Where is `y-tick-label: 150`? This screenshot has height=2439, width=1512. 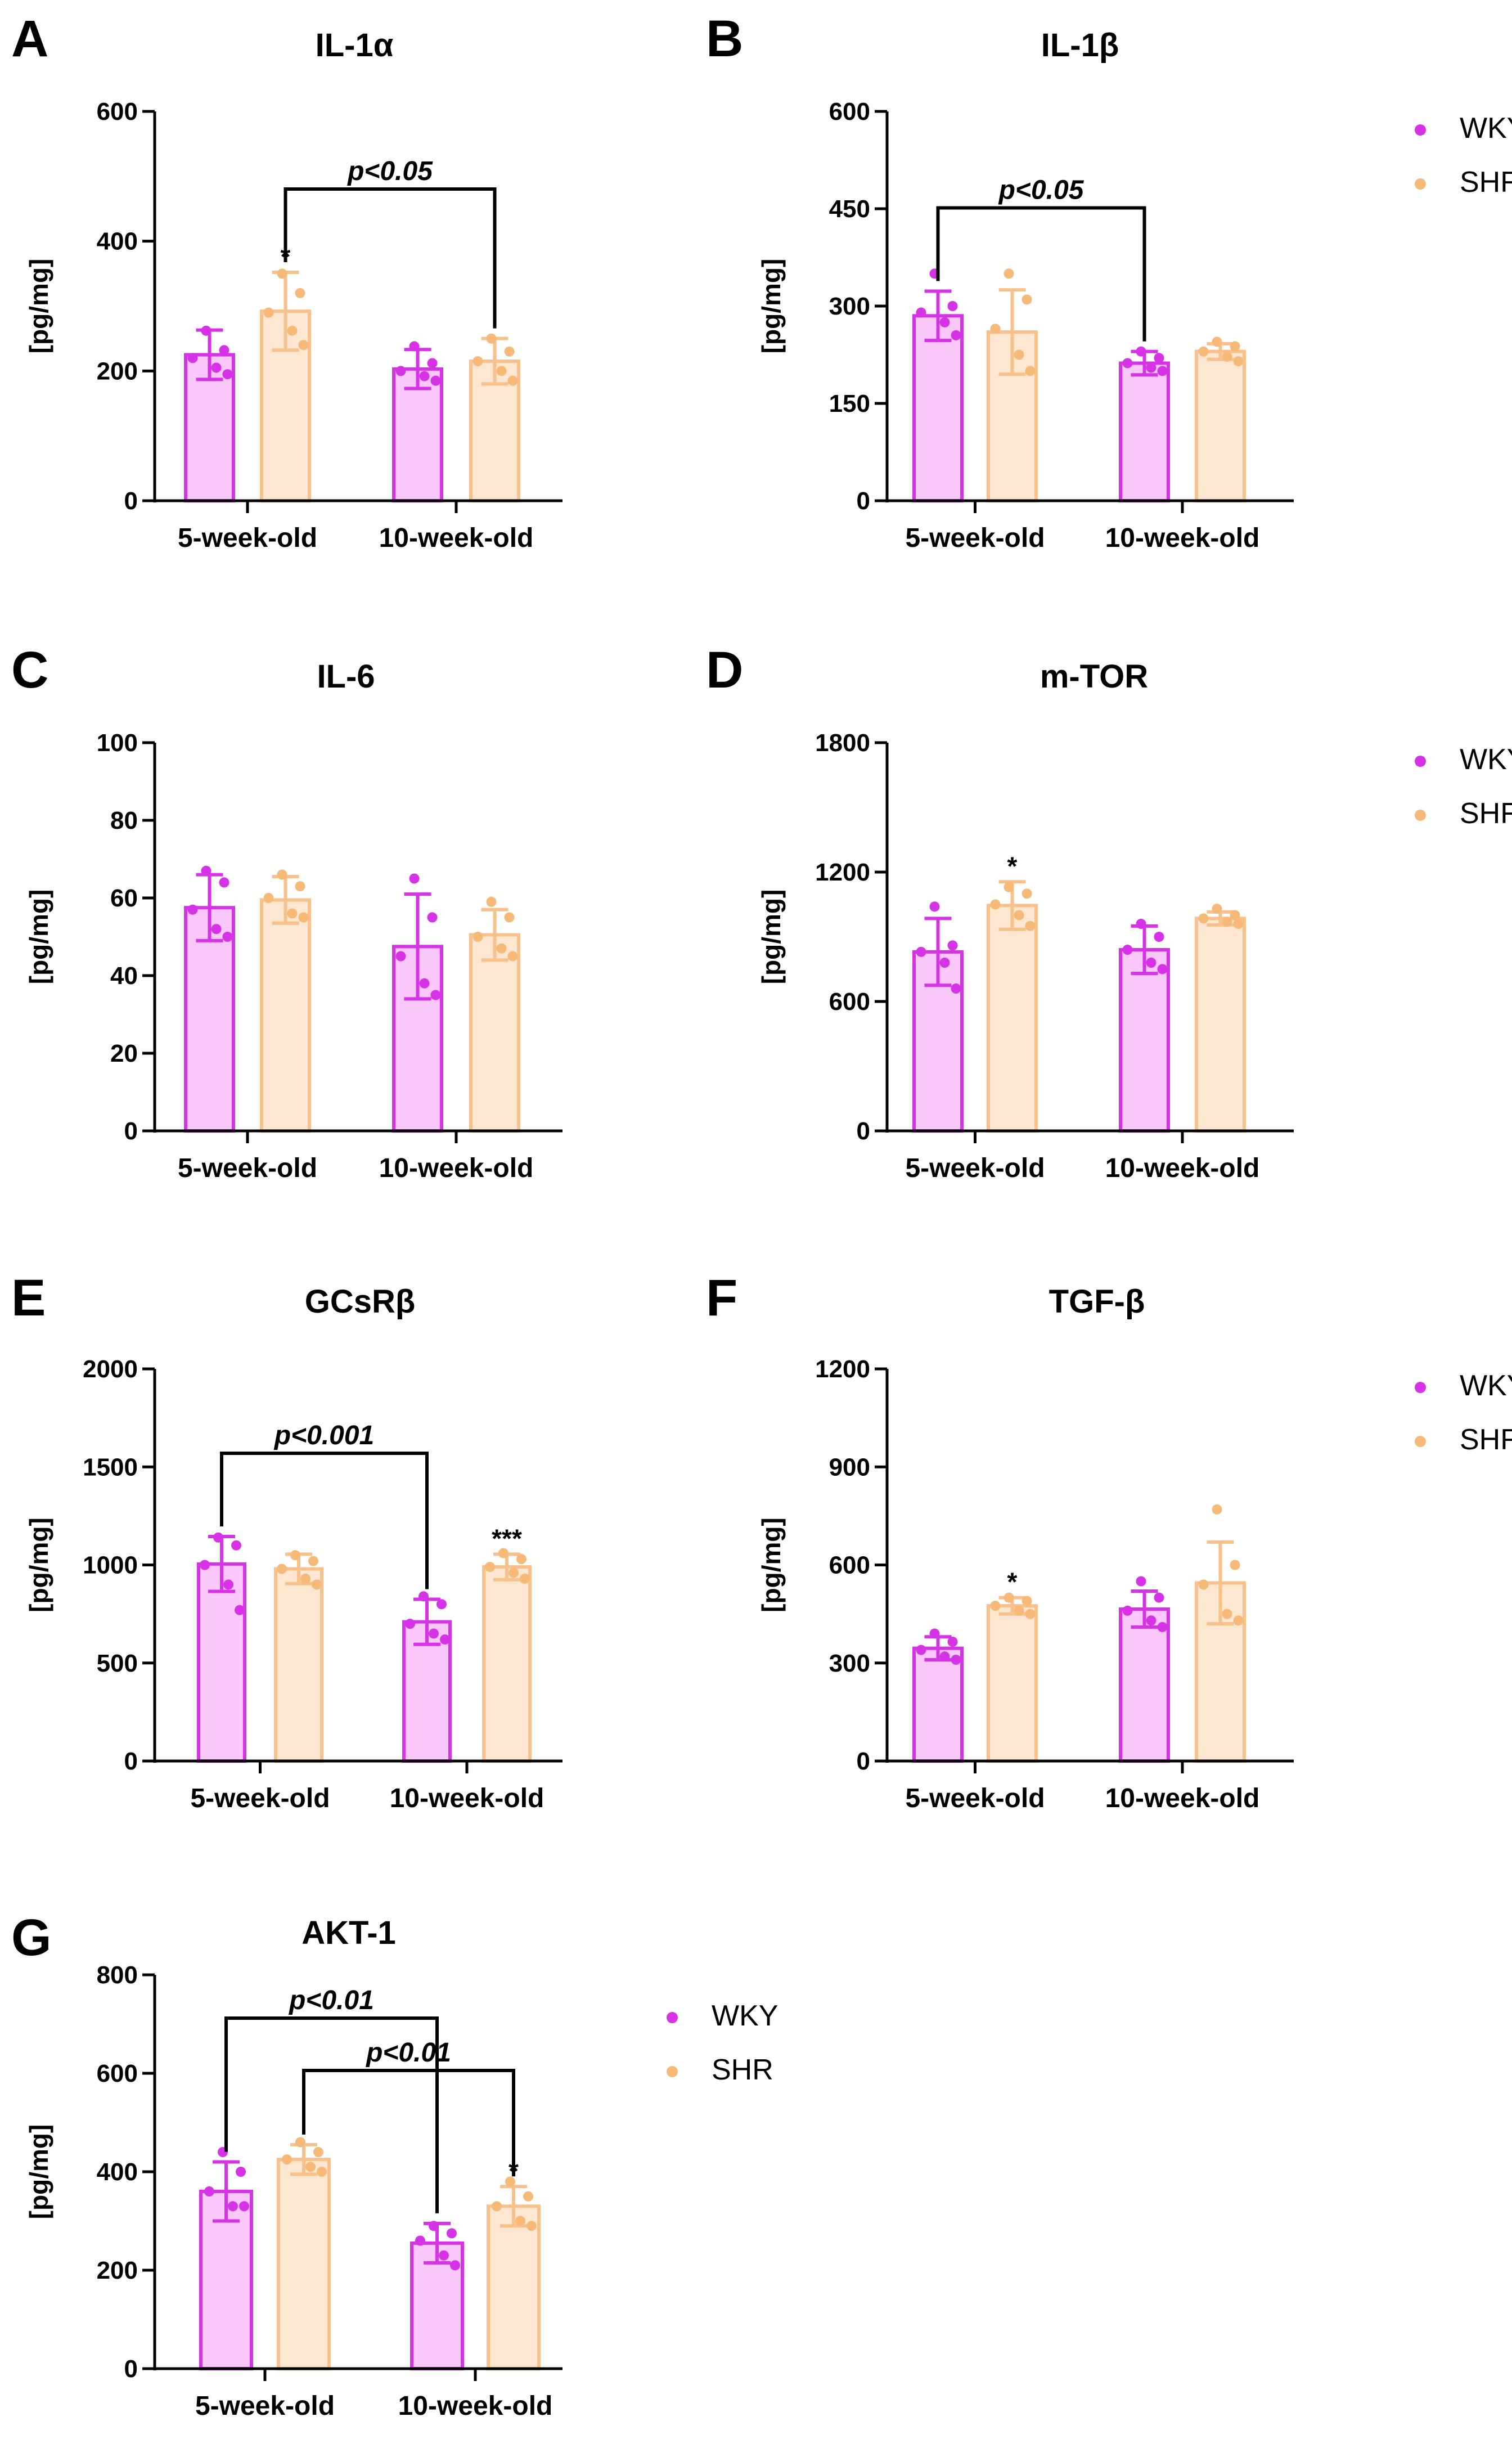 y-tick-label: 150 is located at coordinates (849, 403).